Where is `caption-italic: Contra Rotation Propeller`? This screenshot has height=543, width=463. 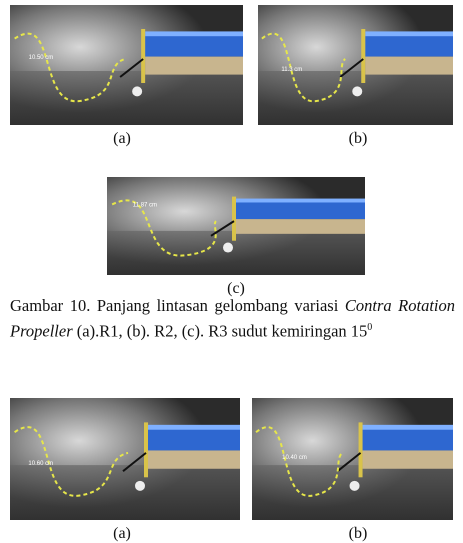
caption-italic: Contra Rotation Propeller is located at coordinates (233, 318).